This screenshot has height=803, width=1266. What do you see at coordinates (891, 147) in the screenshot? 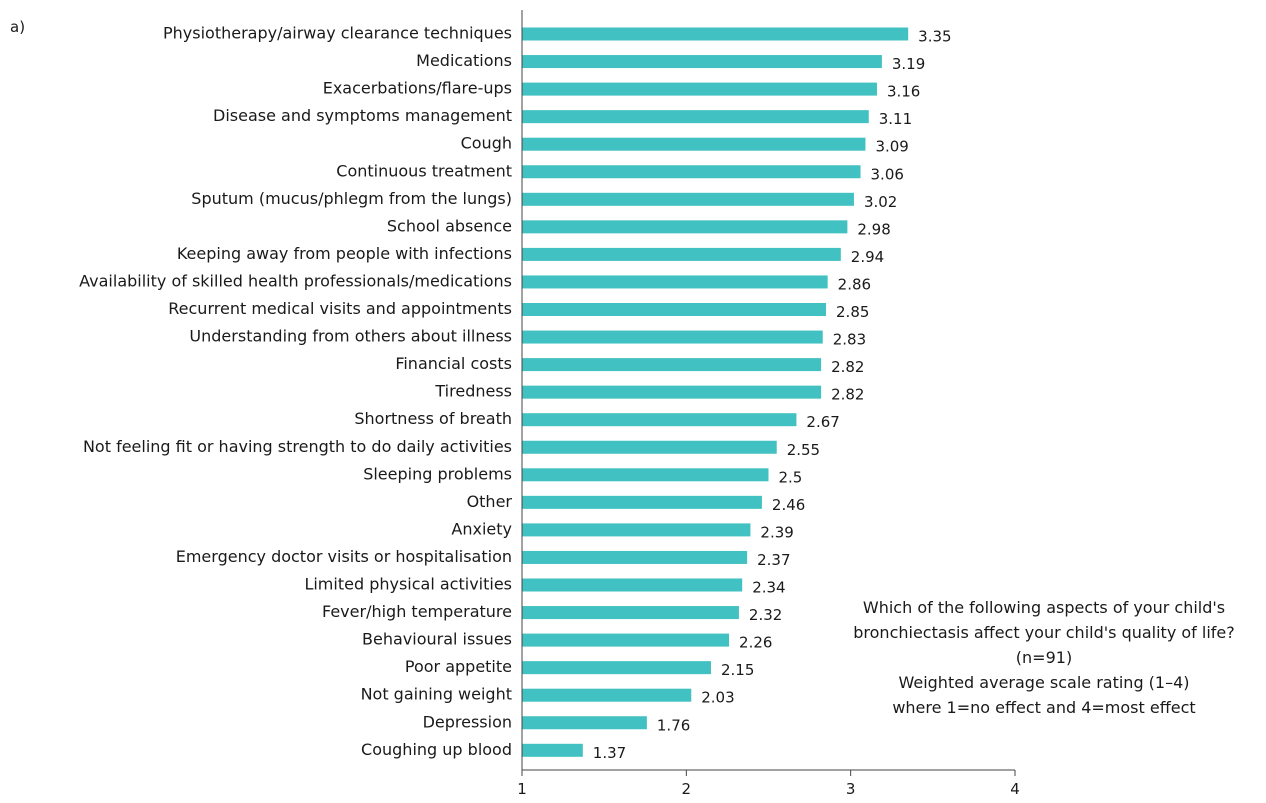
I see `value-label: 3.09` at bounding box center [891, 147].